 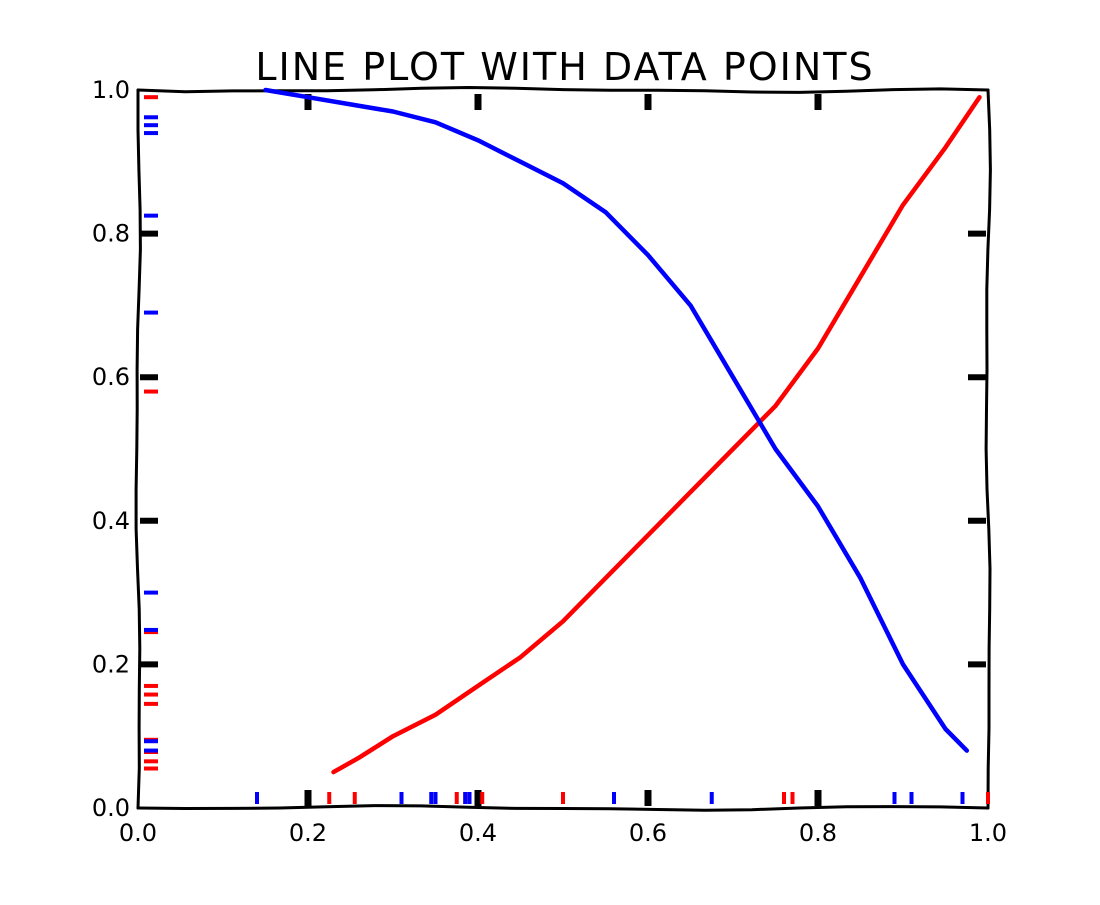 What do you see at coordinates (111, 521) in the screenshot?
I see `y-tick-label: 0.4` at bounding box center [111, 521].